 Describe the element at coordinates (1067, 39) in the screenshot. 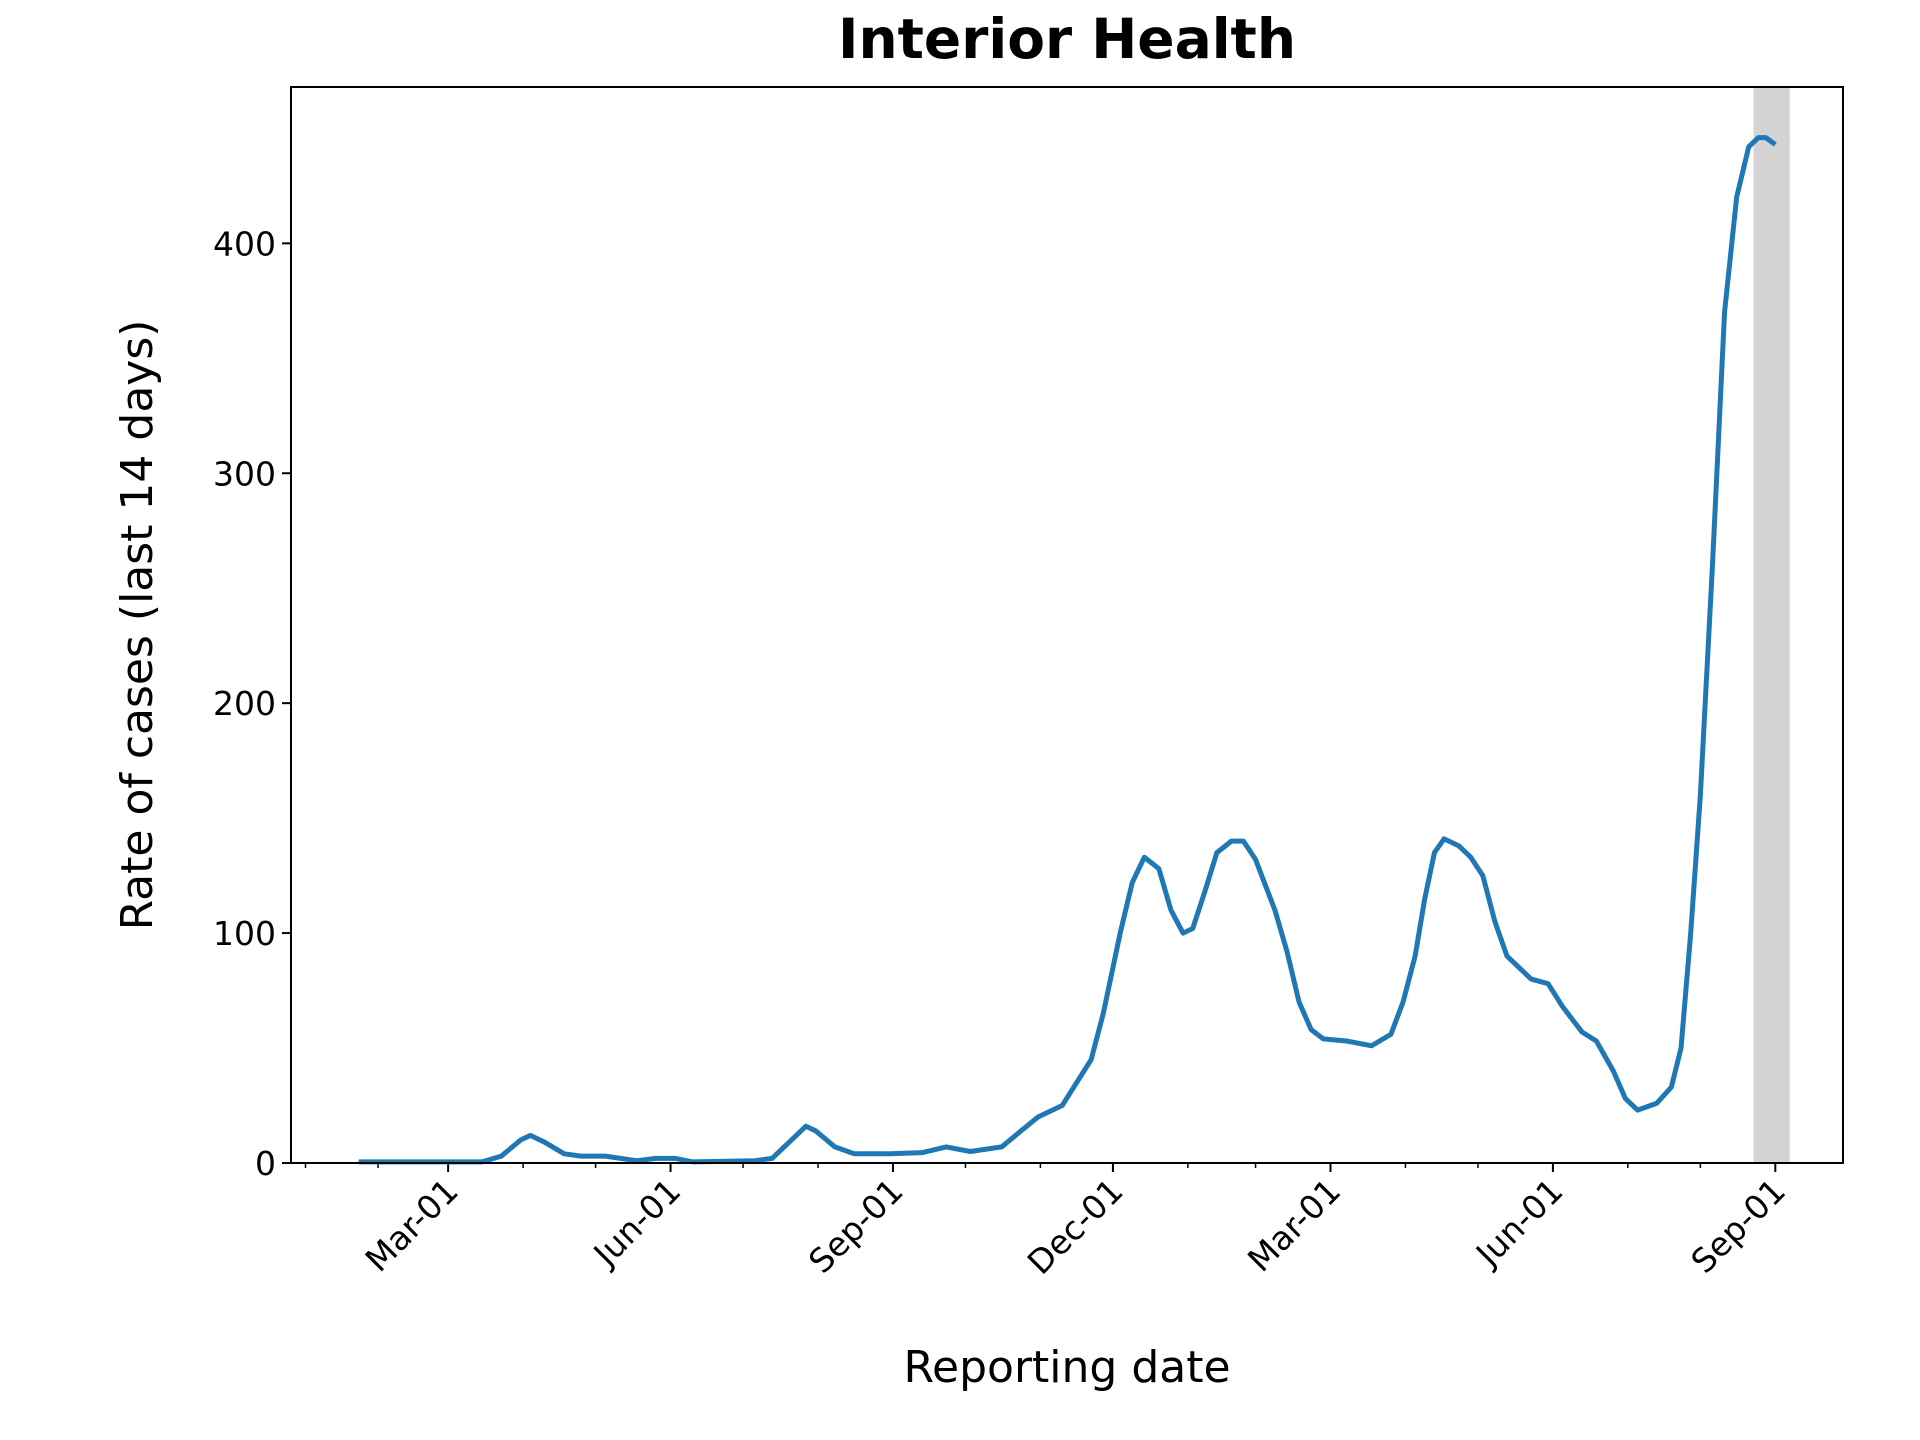

I see `chart-title: Interior Health` at that location.